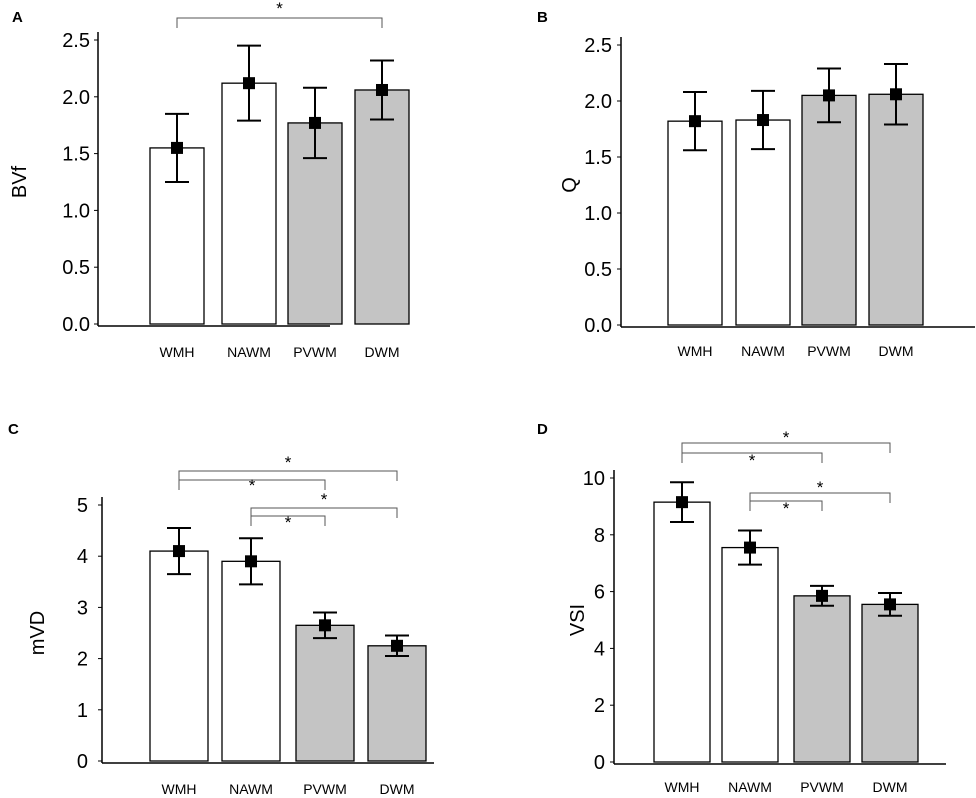  I want to click on panel-b-bar-wmh, so click(695, 223).